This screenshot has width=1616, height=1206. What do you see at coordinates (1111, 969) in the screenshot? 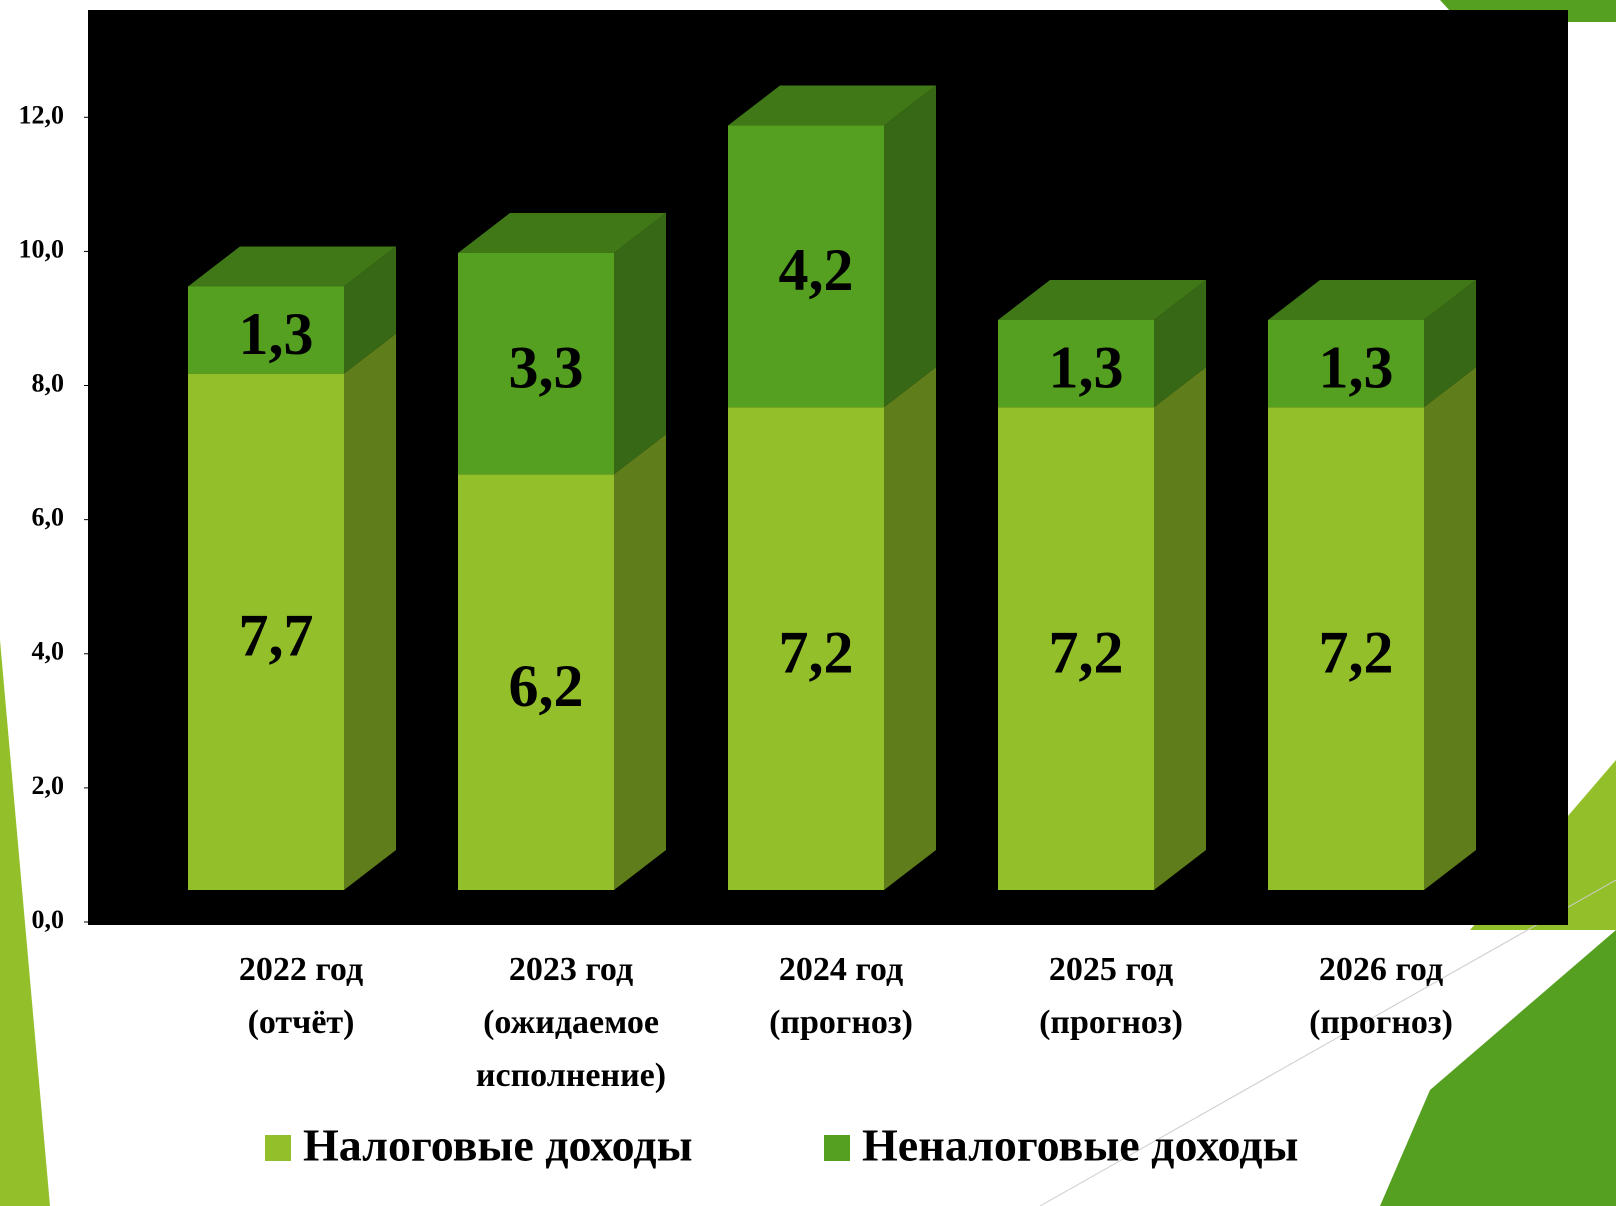
I see `x-tick-line: 2025 год` at bounding box center [1111, 969].